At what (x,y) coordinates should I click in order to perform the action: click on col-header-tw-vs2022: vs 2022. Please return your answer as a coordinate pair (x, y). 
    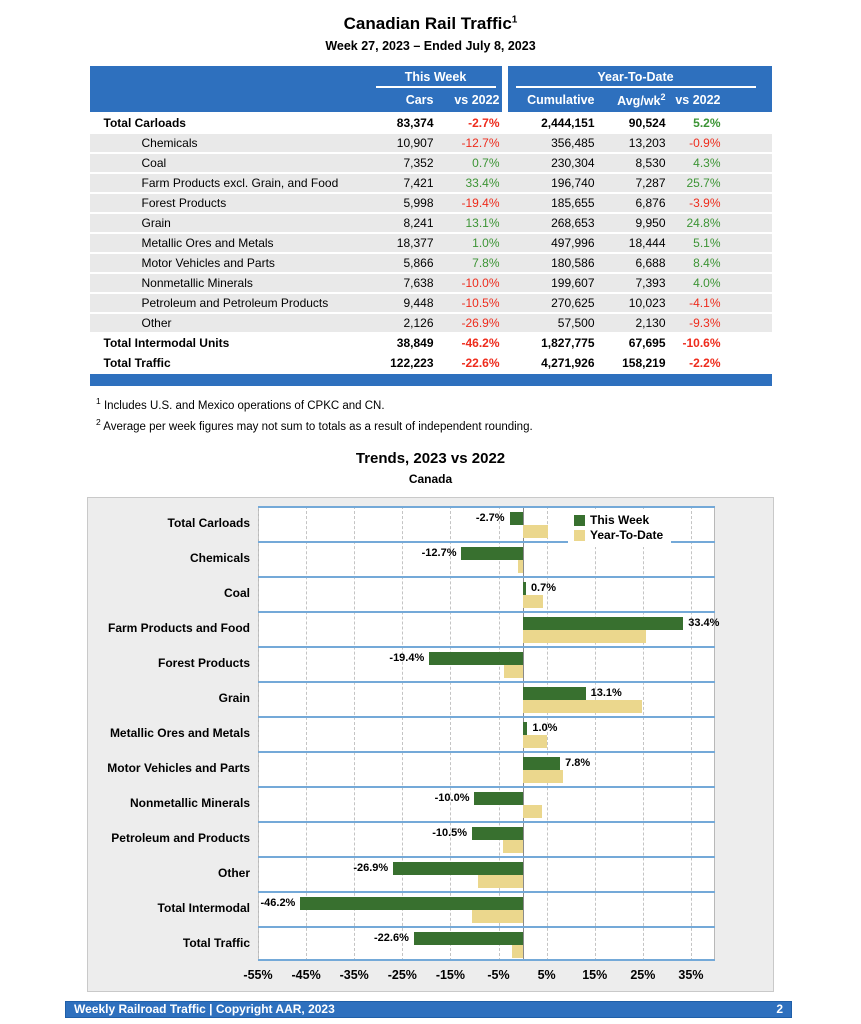
    Looking at the image, I should click on (477, 100).